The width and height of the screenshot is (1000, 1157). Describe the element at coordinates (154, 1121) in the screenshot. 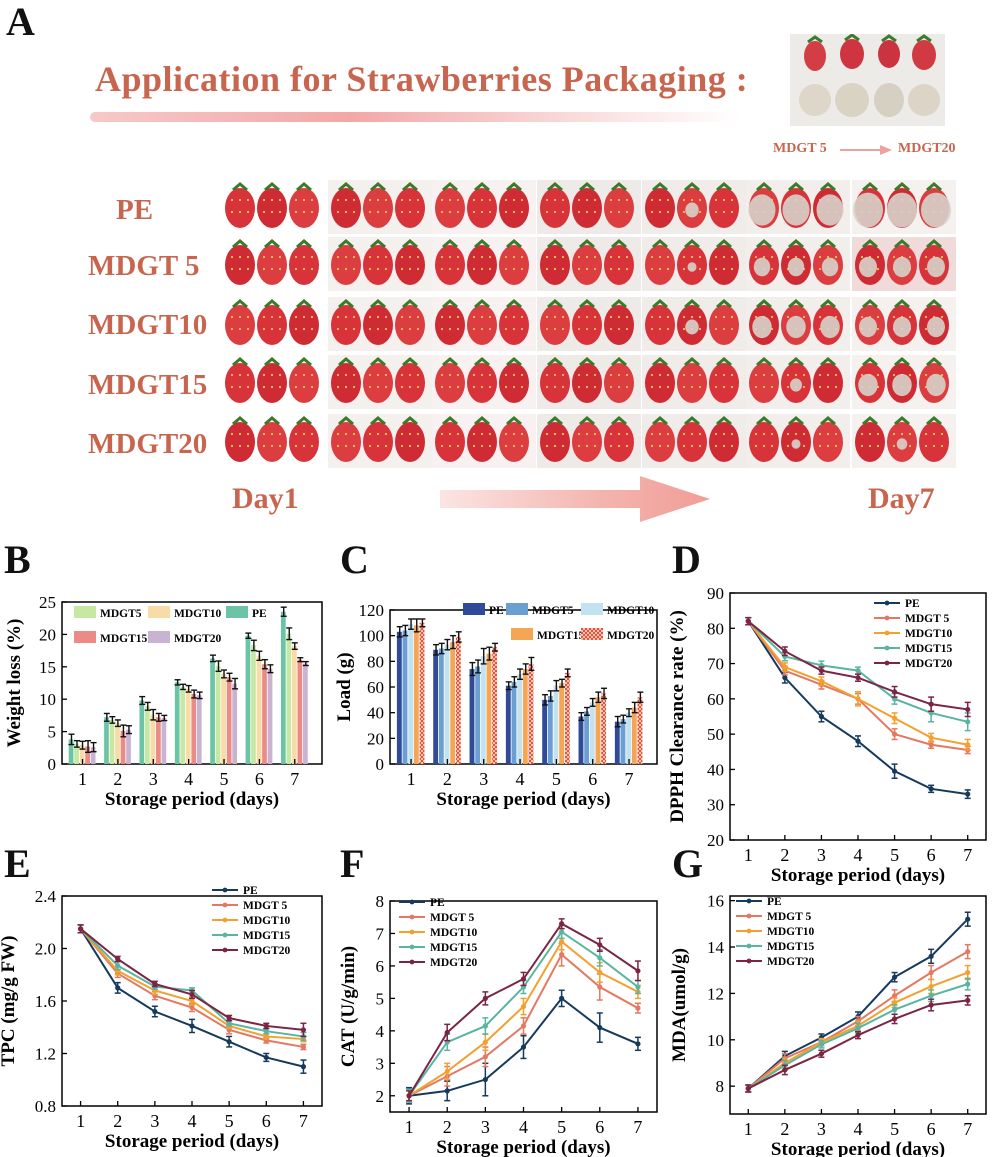

I see `x-tick-label: 3` at that location.